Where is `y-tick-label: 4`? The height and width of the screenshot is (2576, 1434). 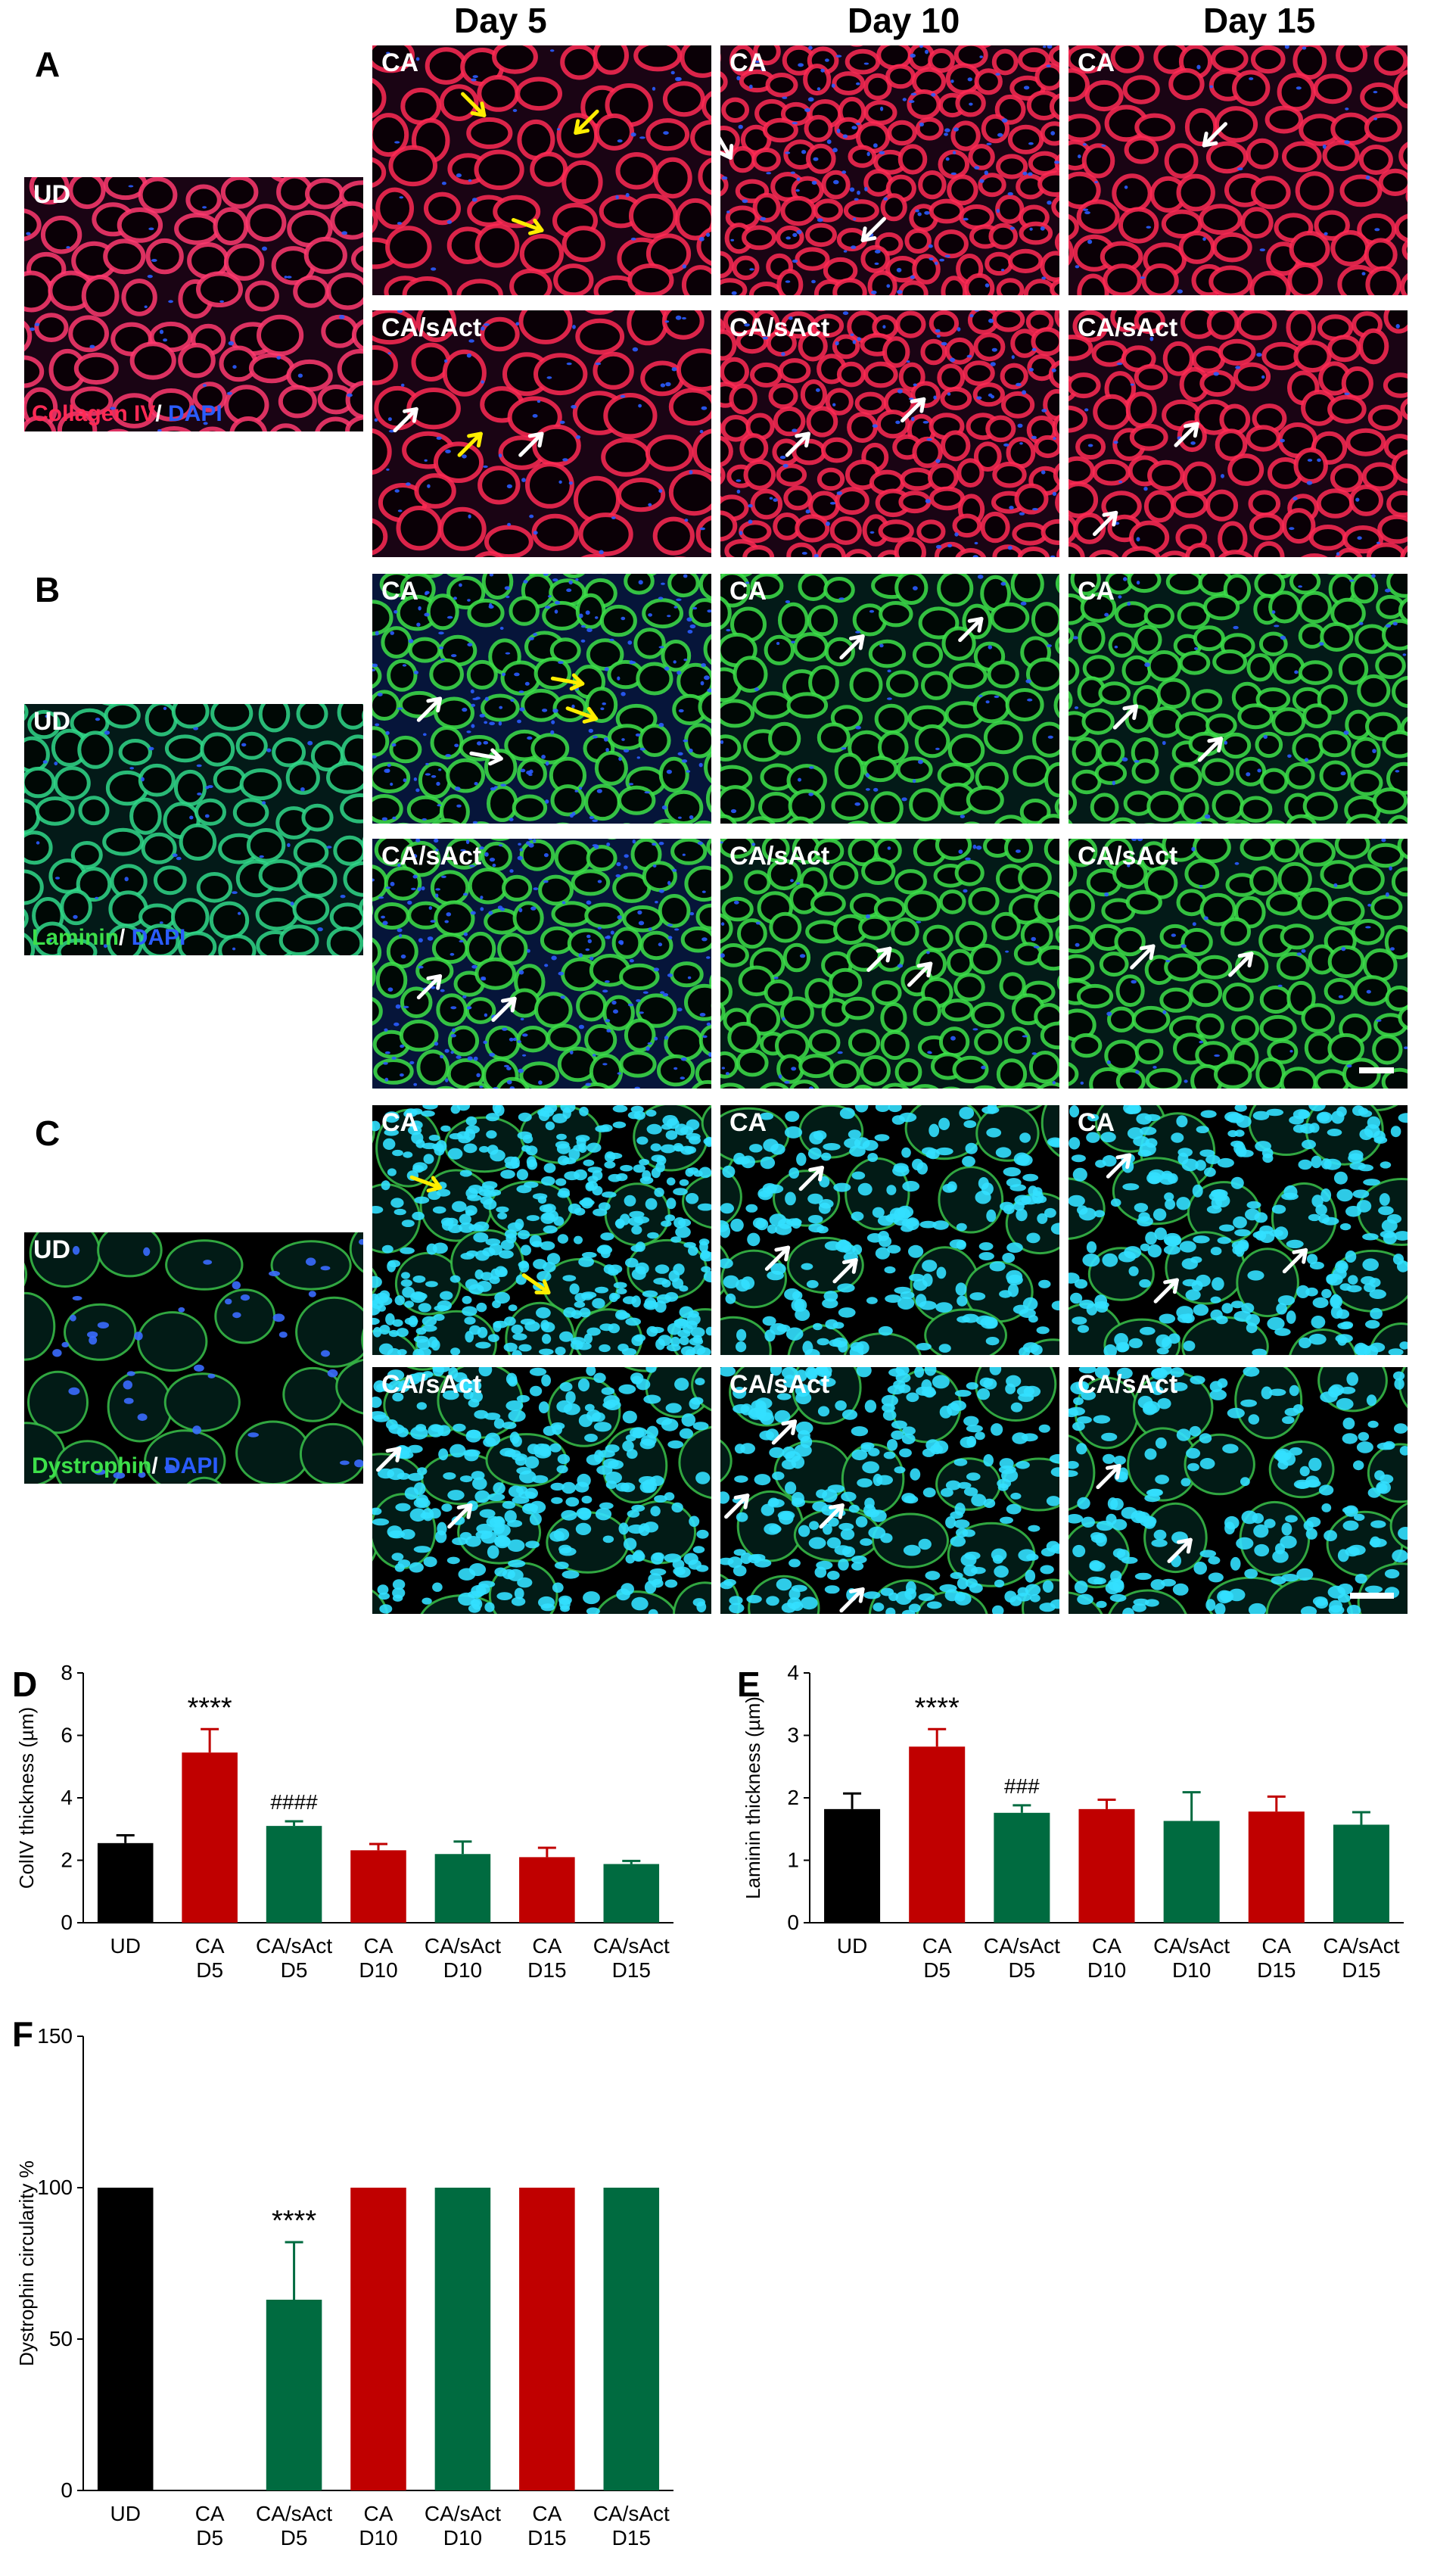 y-tick-label: 4 is located at coordinates (67, 1797).